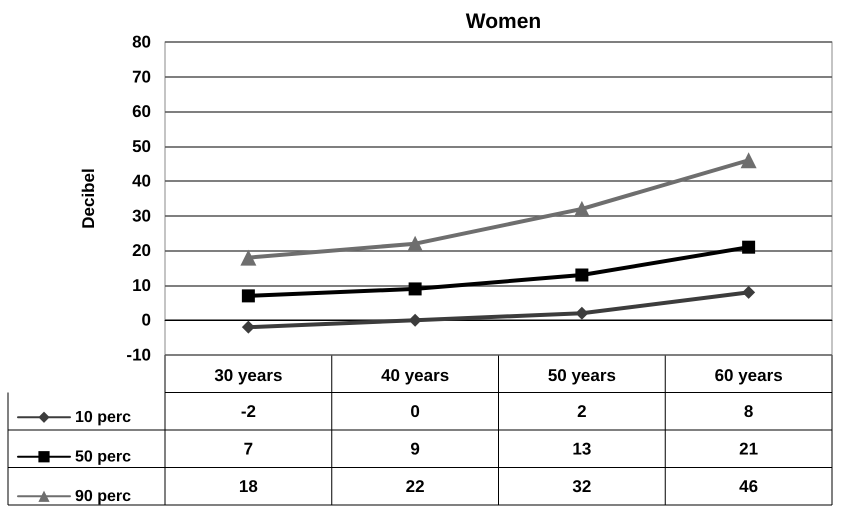 The height and width of the screenshot is (520, 860). Describe the element at coordinates (141, 181) in the screenshot. I see `y-tick-label: 40` at that location.